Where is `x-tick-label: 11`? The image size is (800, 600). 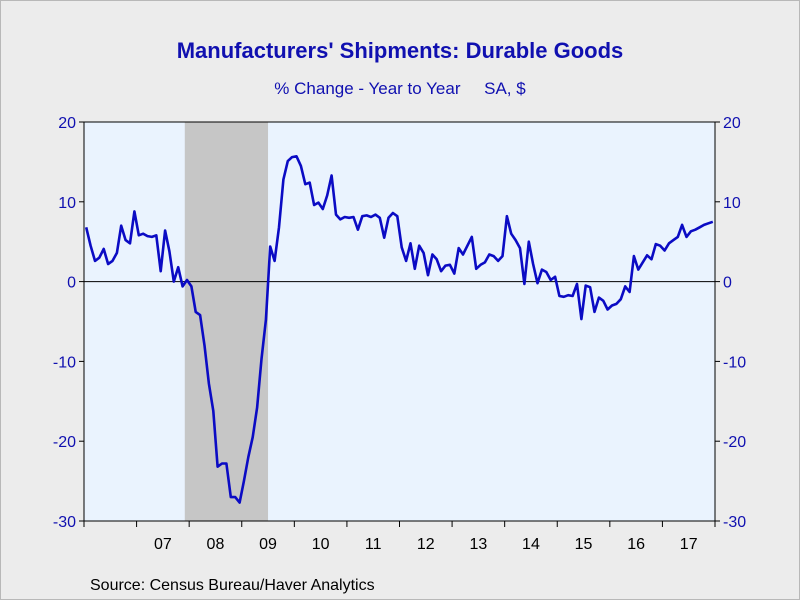 x-tick-label: 11 is located at coordinates (373, 544).